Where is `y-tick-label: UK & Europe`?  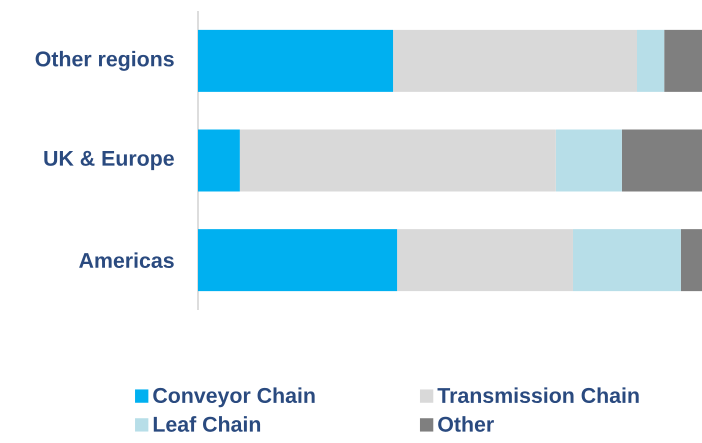
y-tick-label: UK & Europe is located at coordinates (109, 160).